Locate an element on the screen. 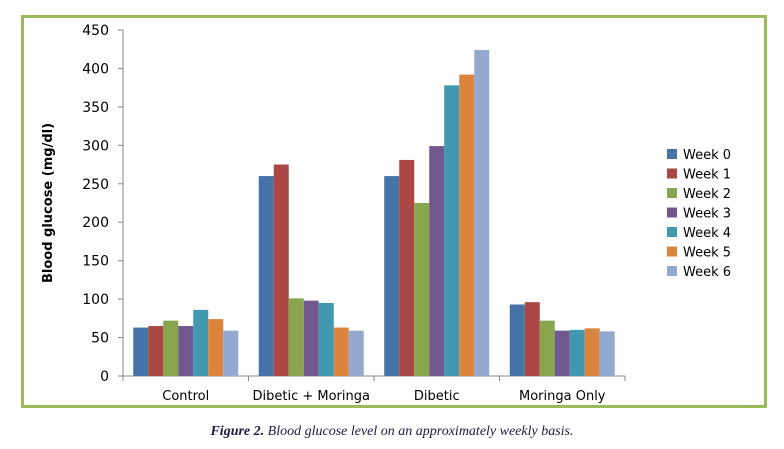  y-tick-label: 400 is located at coordinates (95, 69).